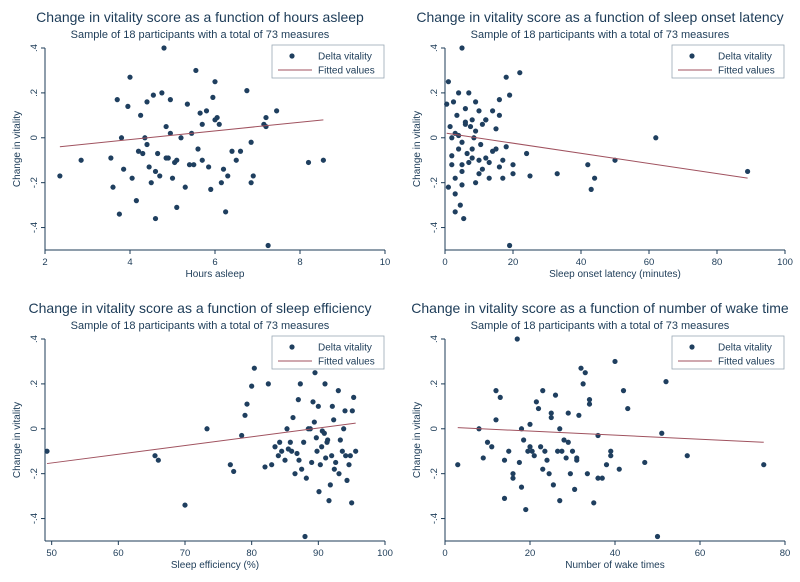 The width and height of the screenshot is (800, 582). What do you see at coordinates (434, 227) in the screenshot?
I see `y-tick-label: -.4` at bounding box center [434, 227].